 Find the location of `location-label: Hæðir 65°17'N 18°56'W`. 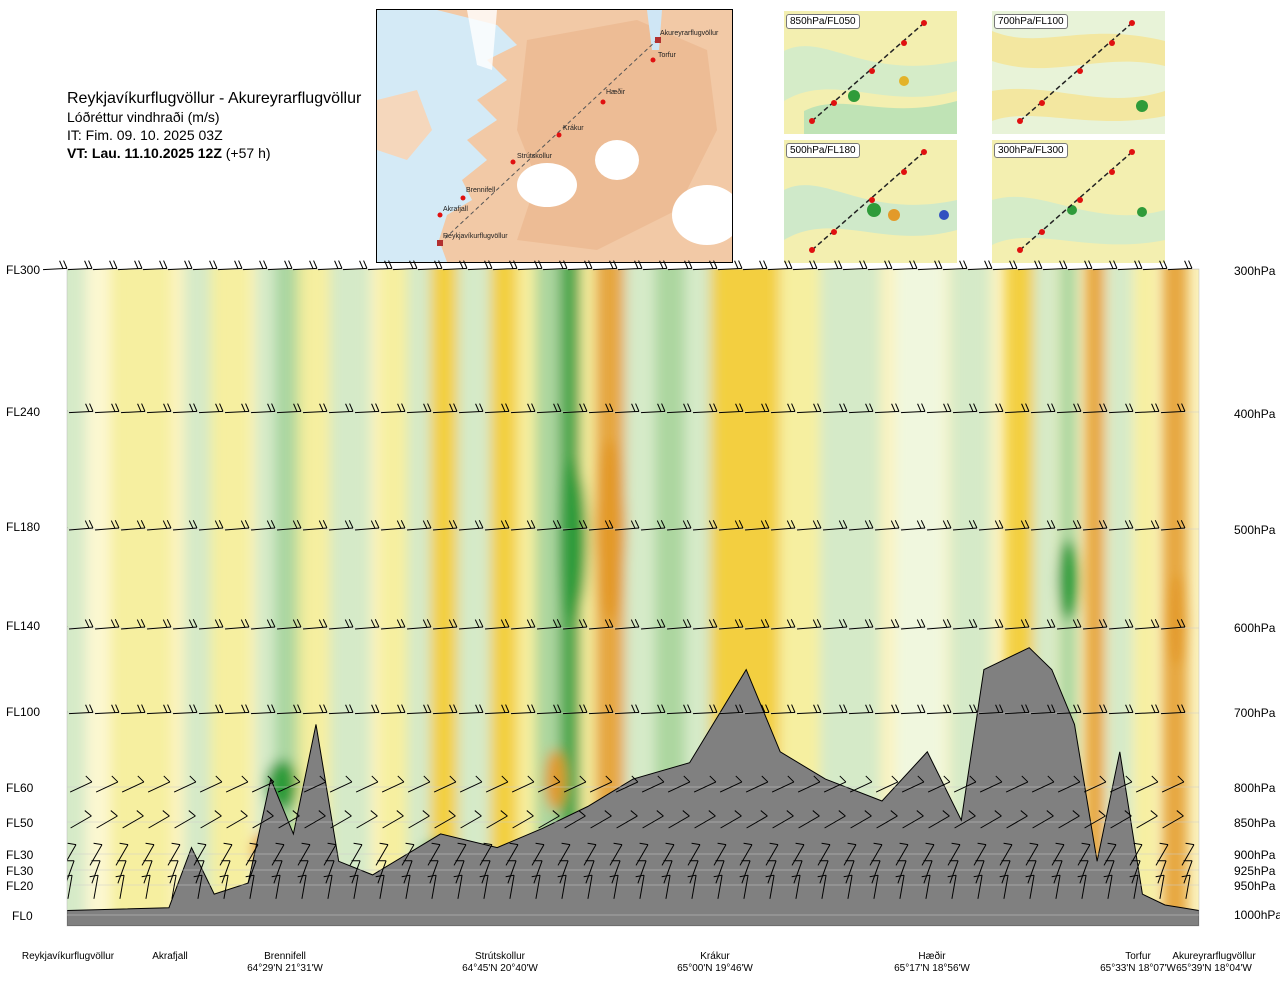

location-label: Hæðir 65°17'N 18°56'W is located at coordinates (932, 963).